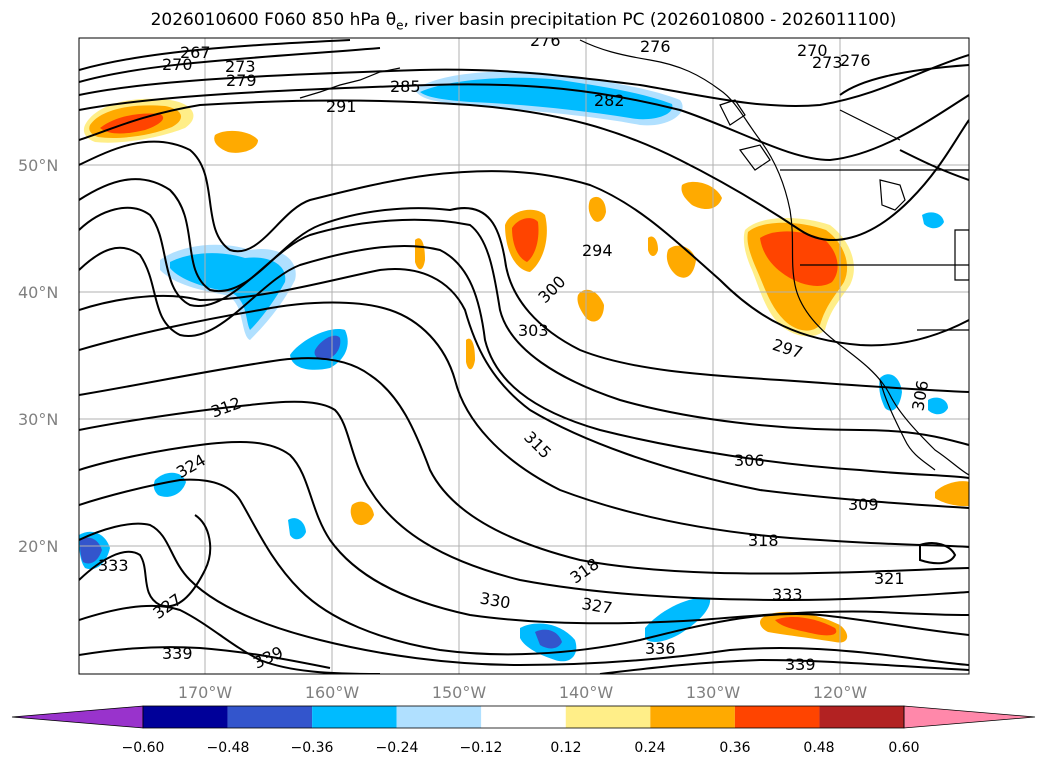  Describe the element at coordinates (533, 330) in the screenshot. I see `contour-label: 303` at that location.